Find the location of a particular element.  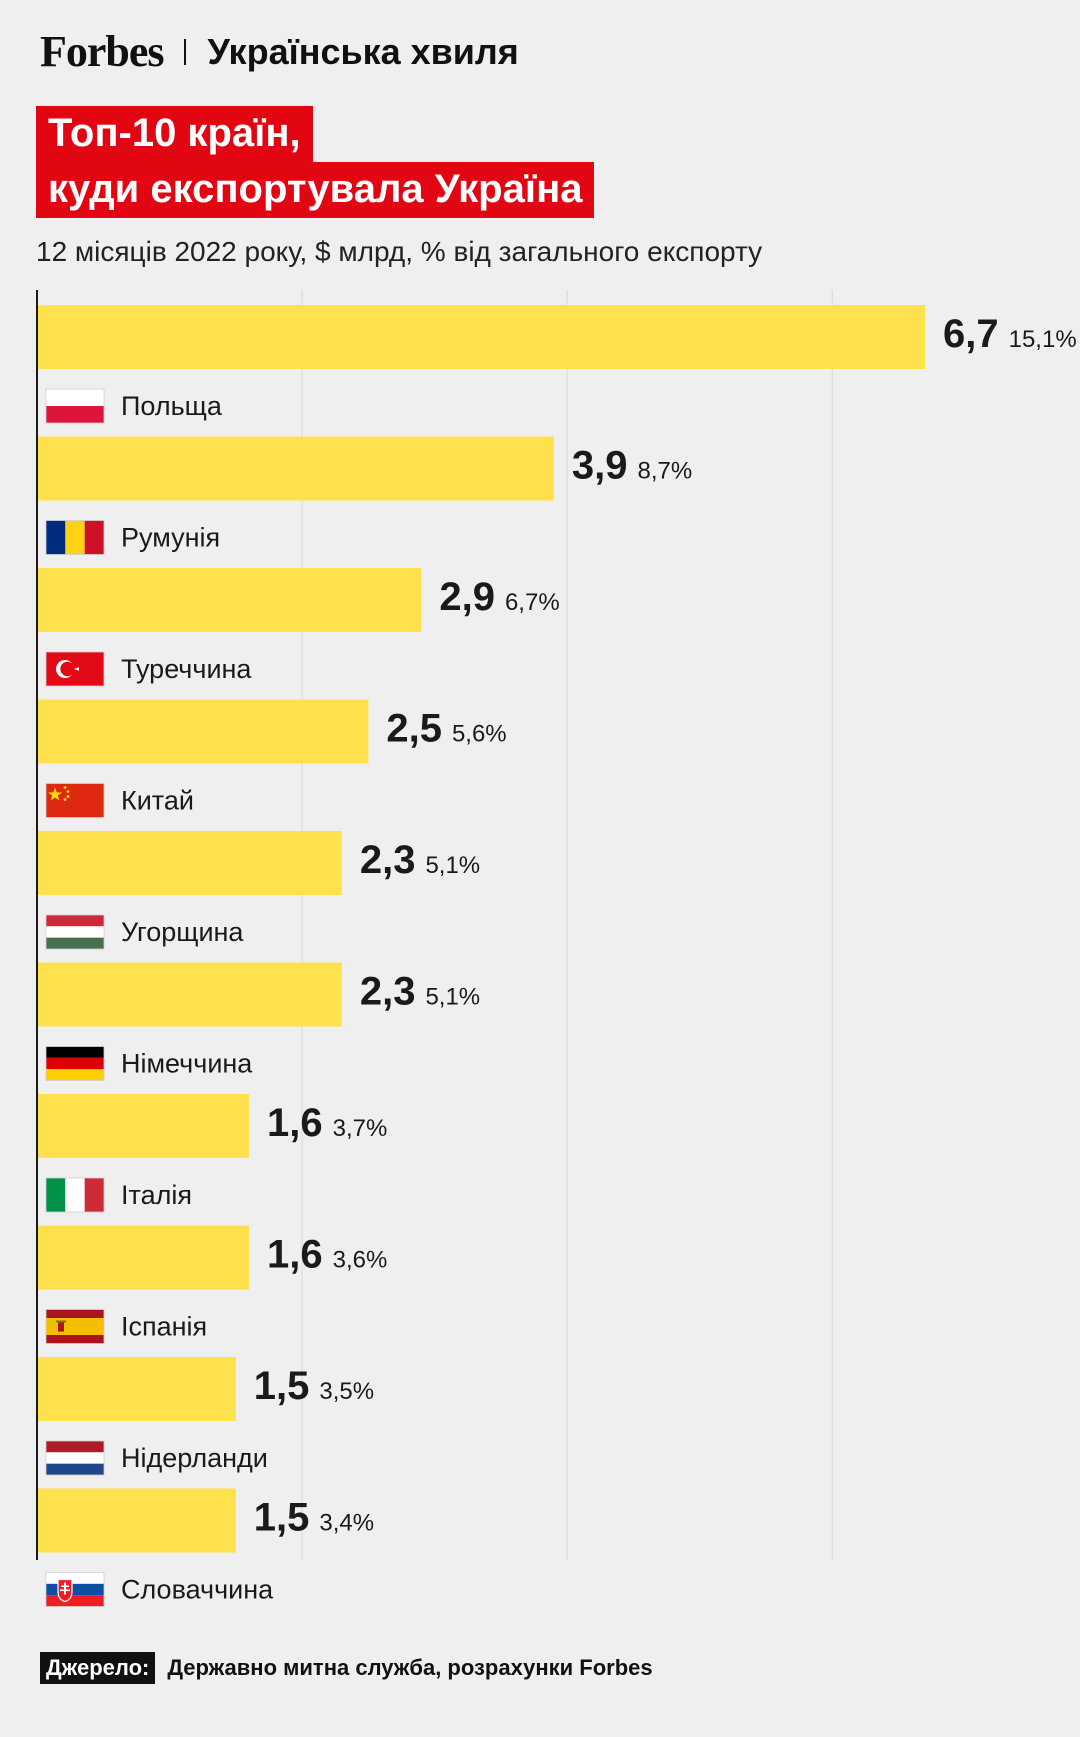

brand-name: Українська хвиля is located at coordinates (363, 51).